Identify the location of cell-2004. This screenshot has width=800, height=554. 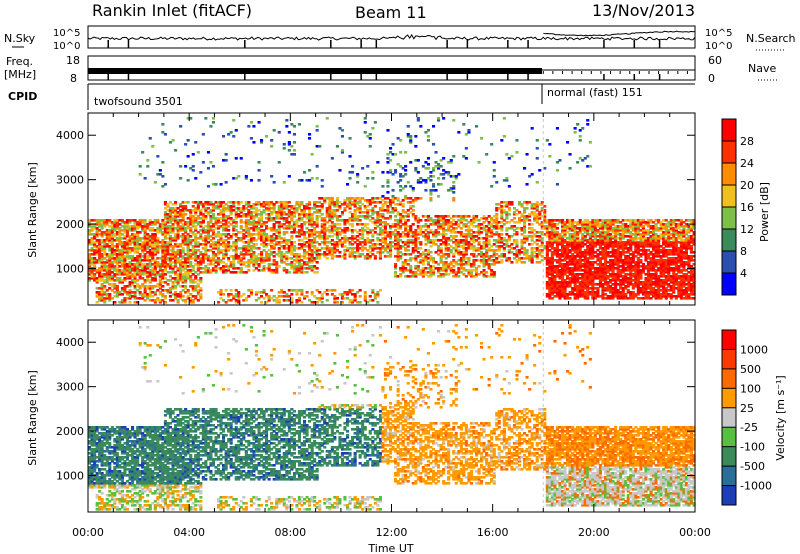
(259, 298).